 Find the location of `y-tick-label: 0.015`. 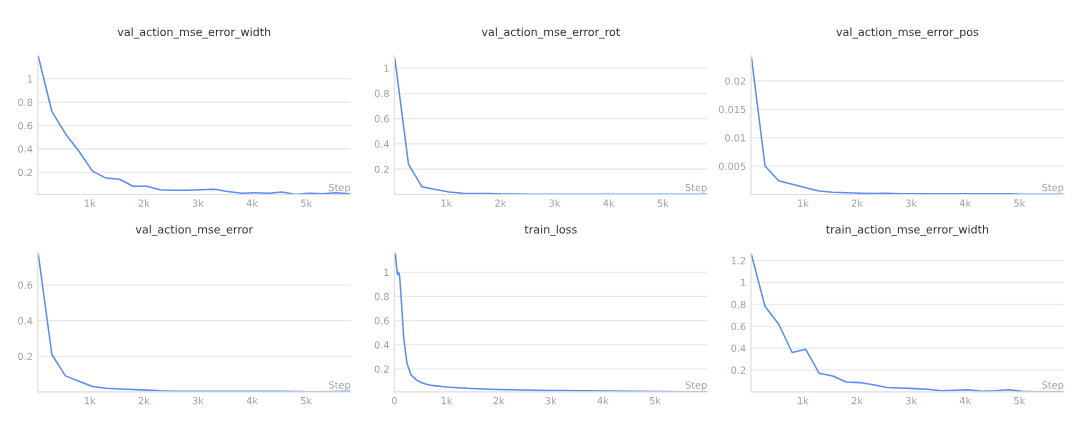

y-tick-label: 0.015 is located at coordinates (732, 109).